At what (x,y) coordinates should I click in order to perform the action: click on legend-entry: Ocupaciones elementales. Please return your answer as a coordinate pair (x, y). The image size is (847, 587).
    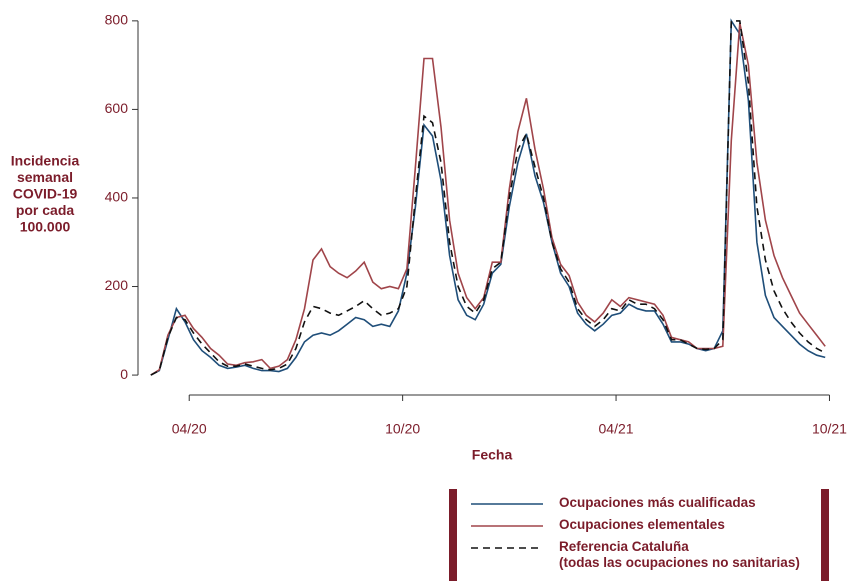
    Looking at the image, I should click on (645, 525).